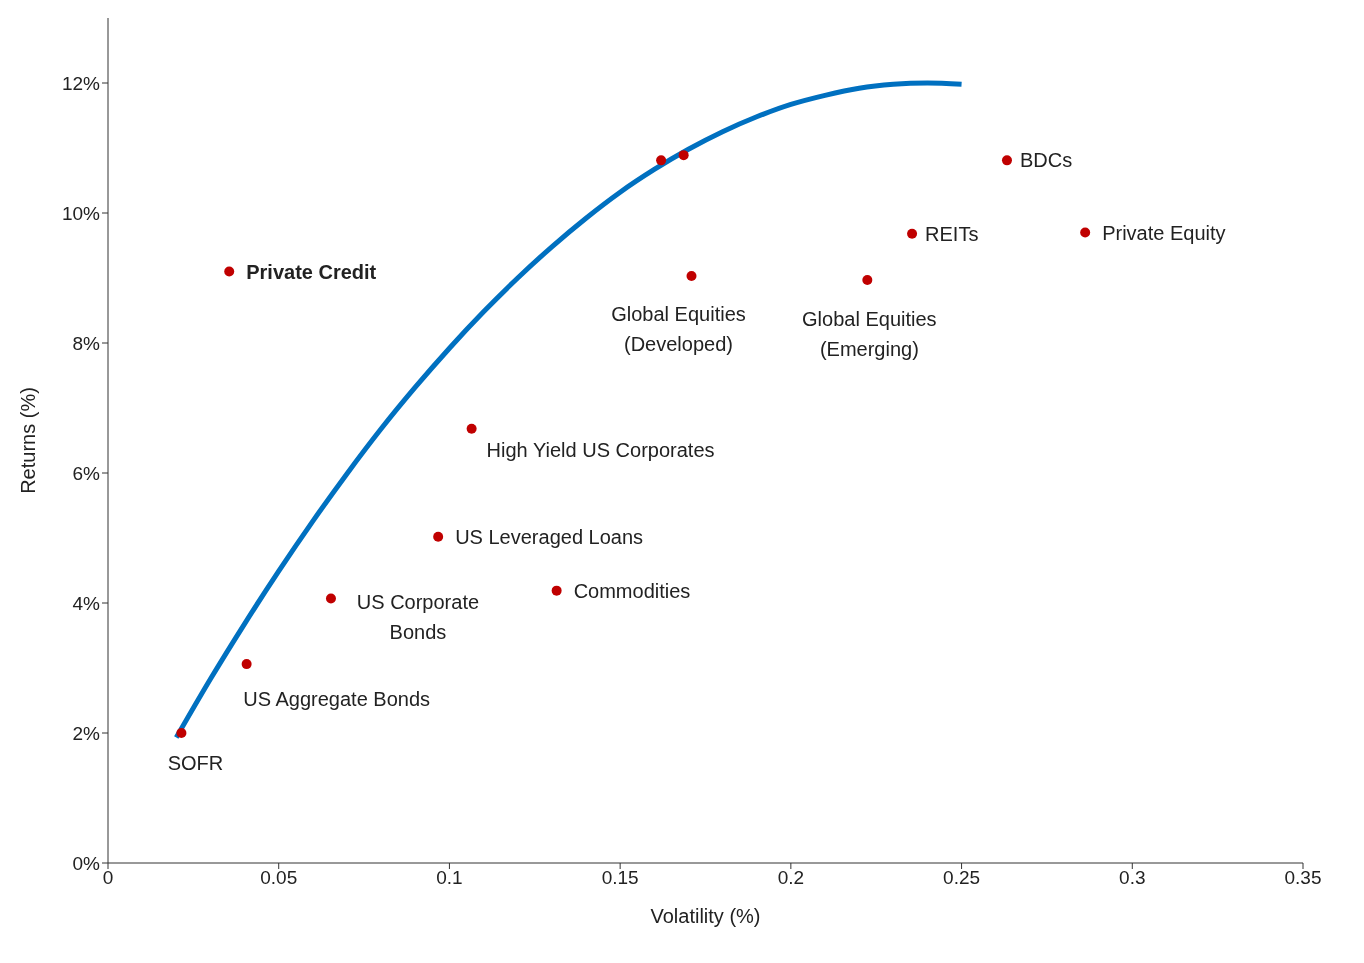  I want to click on annotation: US Aggregate Bonds, so click(337, 699).